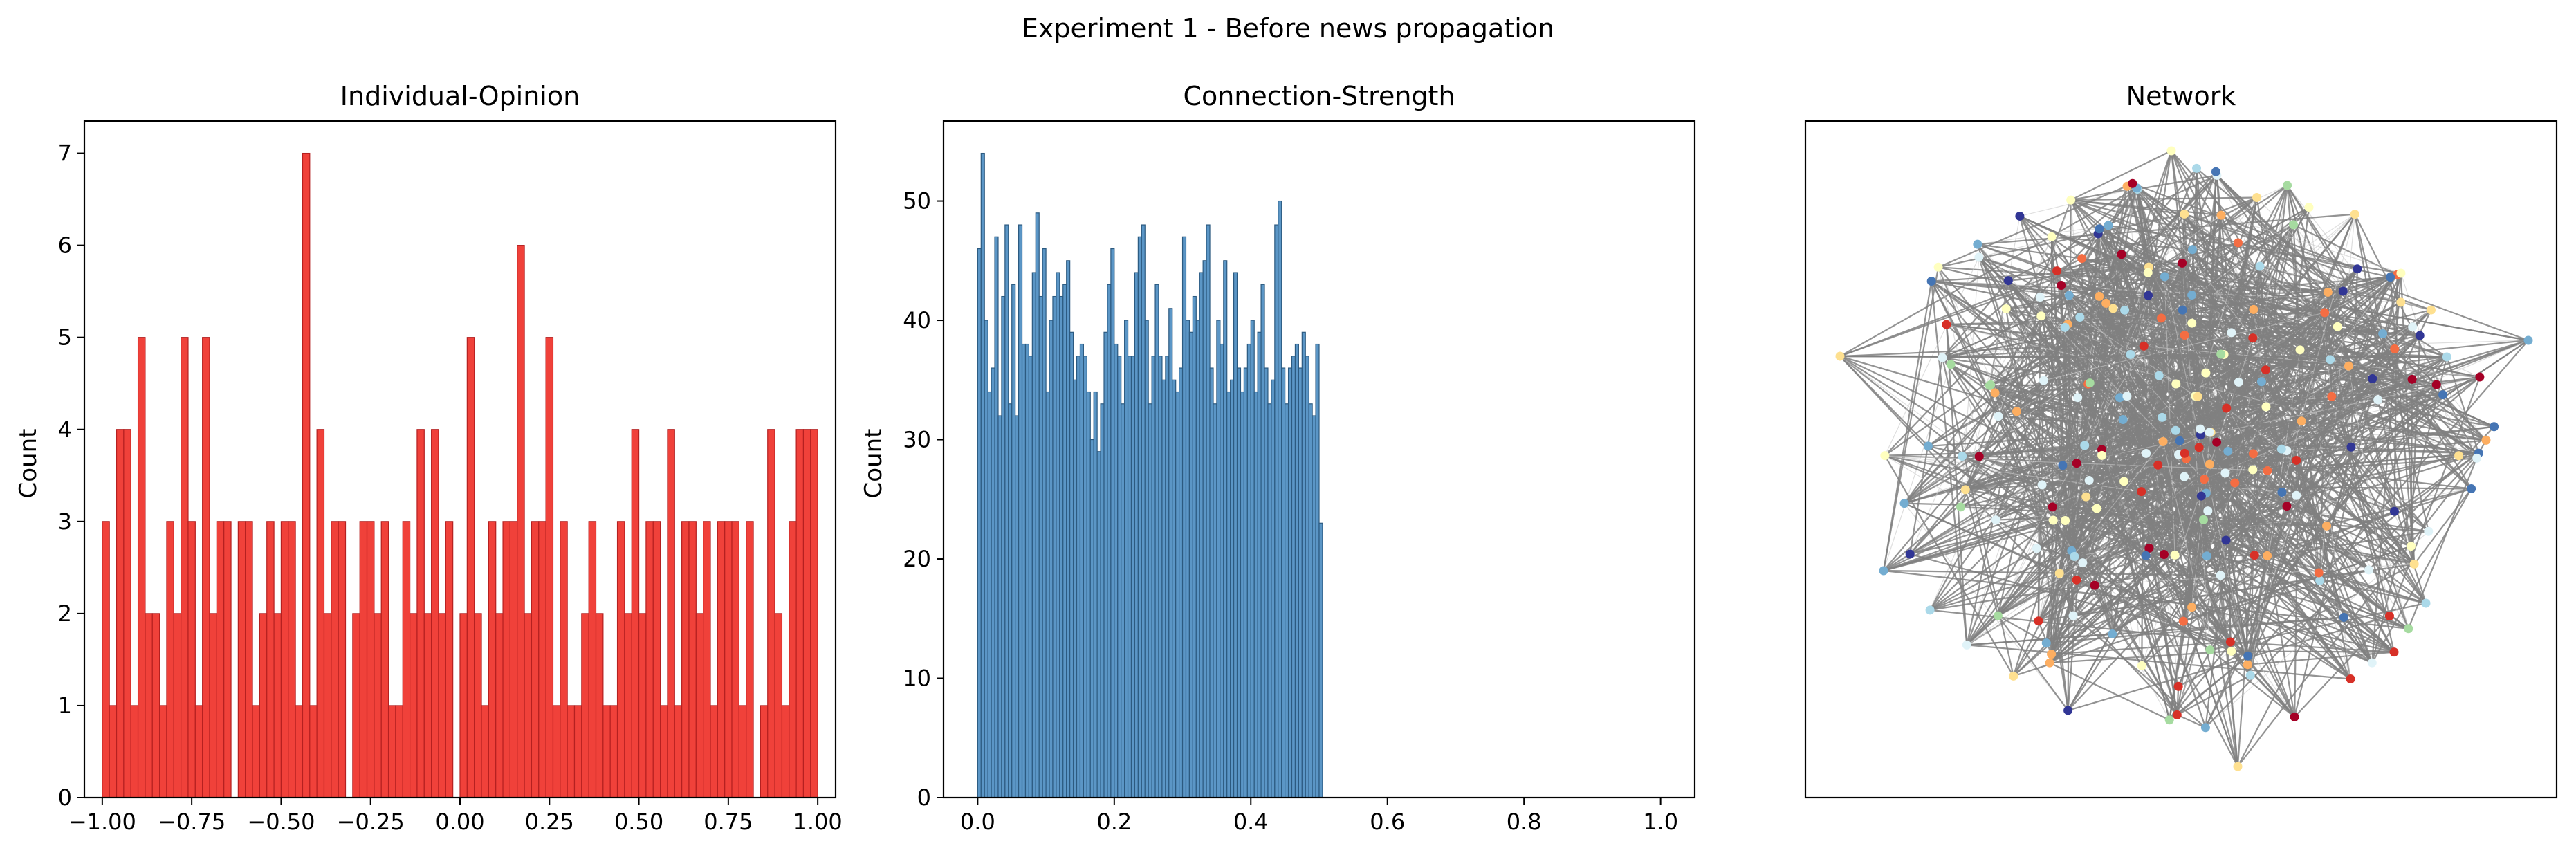 This screenshot has height=855, width=2576. Describe the element at coordinates (281, 822) in the screenshot. I see `x-tick-label: −0.50` at that location.